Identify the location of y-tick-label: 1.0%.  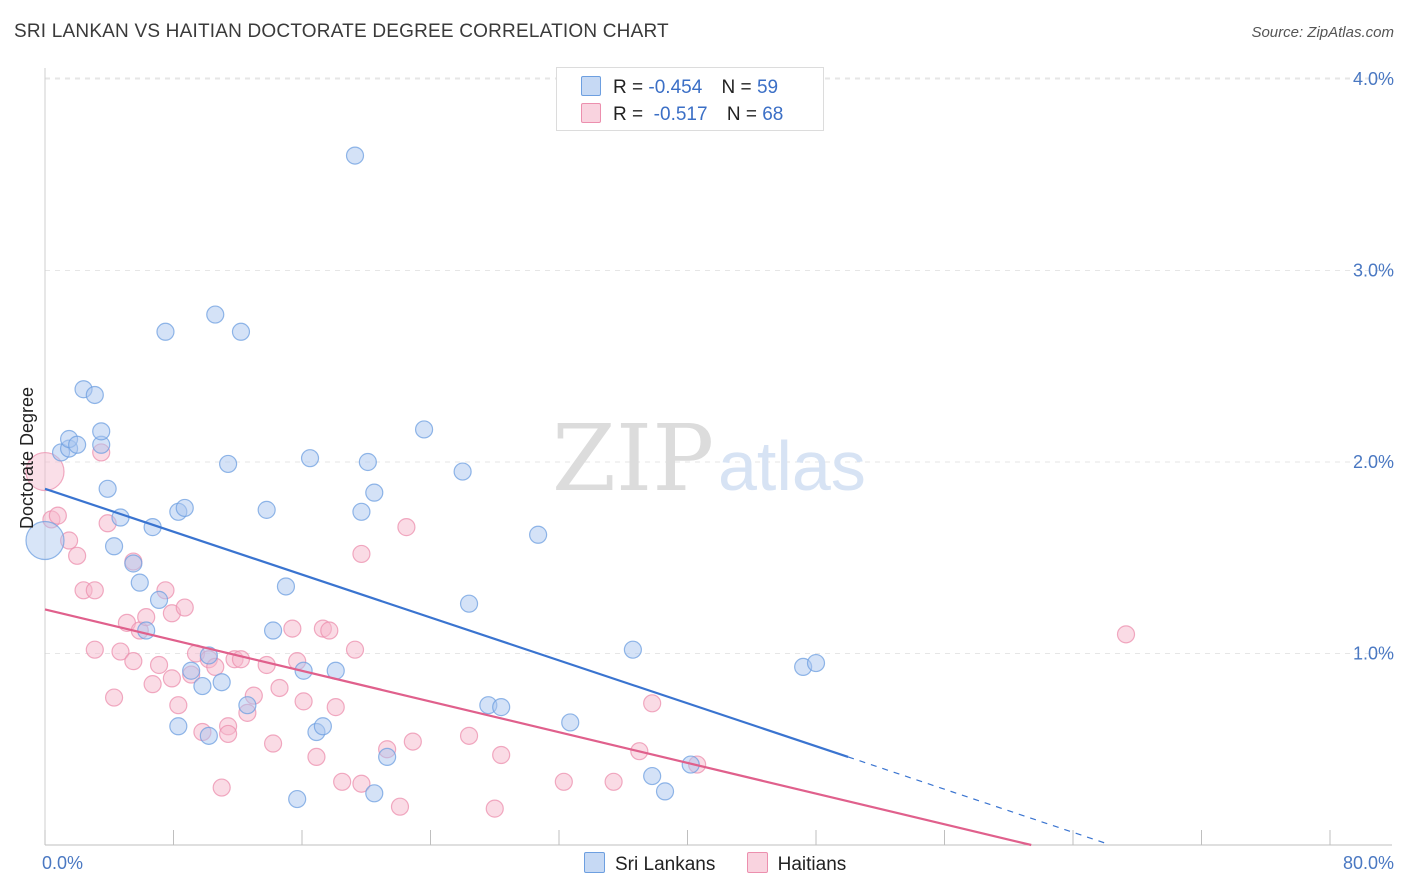
(1373, 654).